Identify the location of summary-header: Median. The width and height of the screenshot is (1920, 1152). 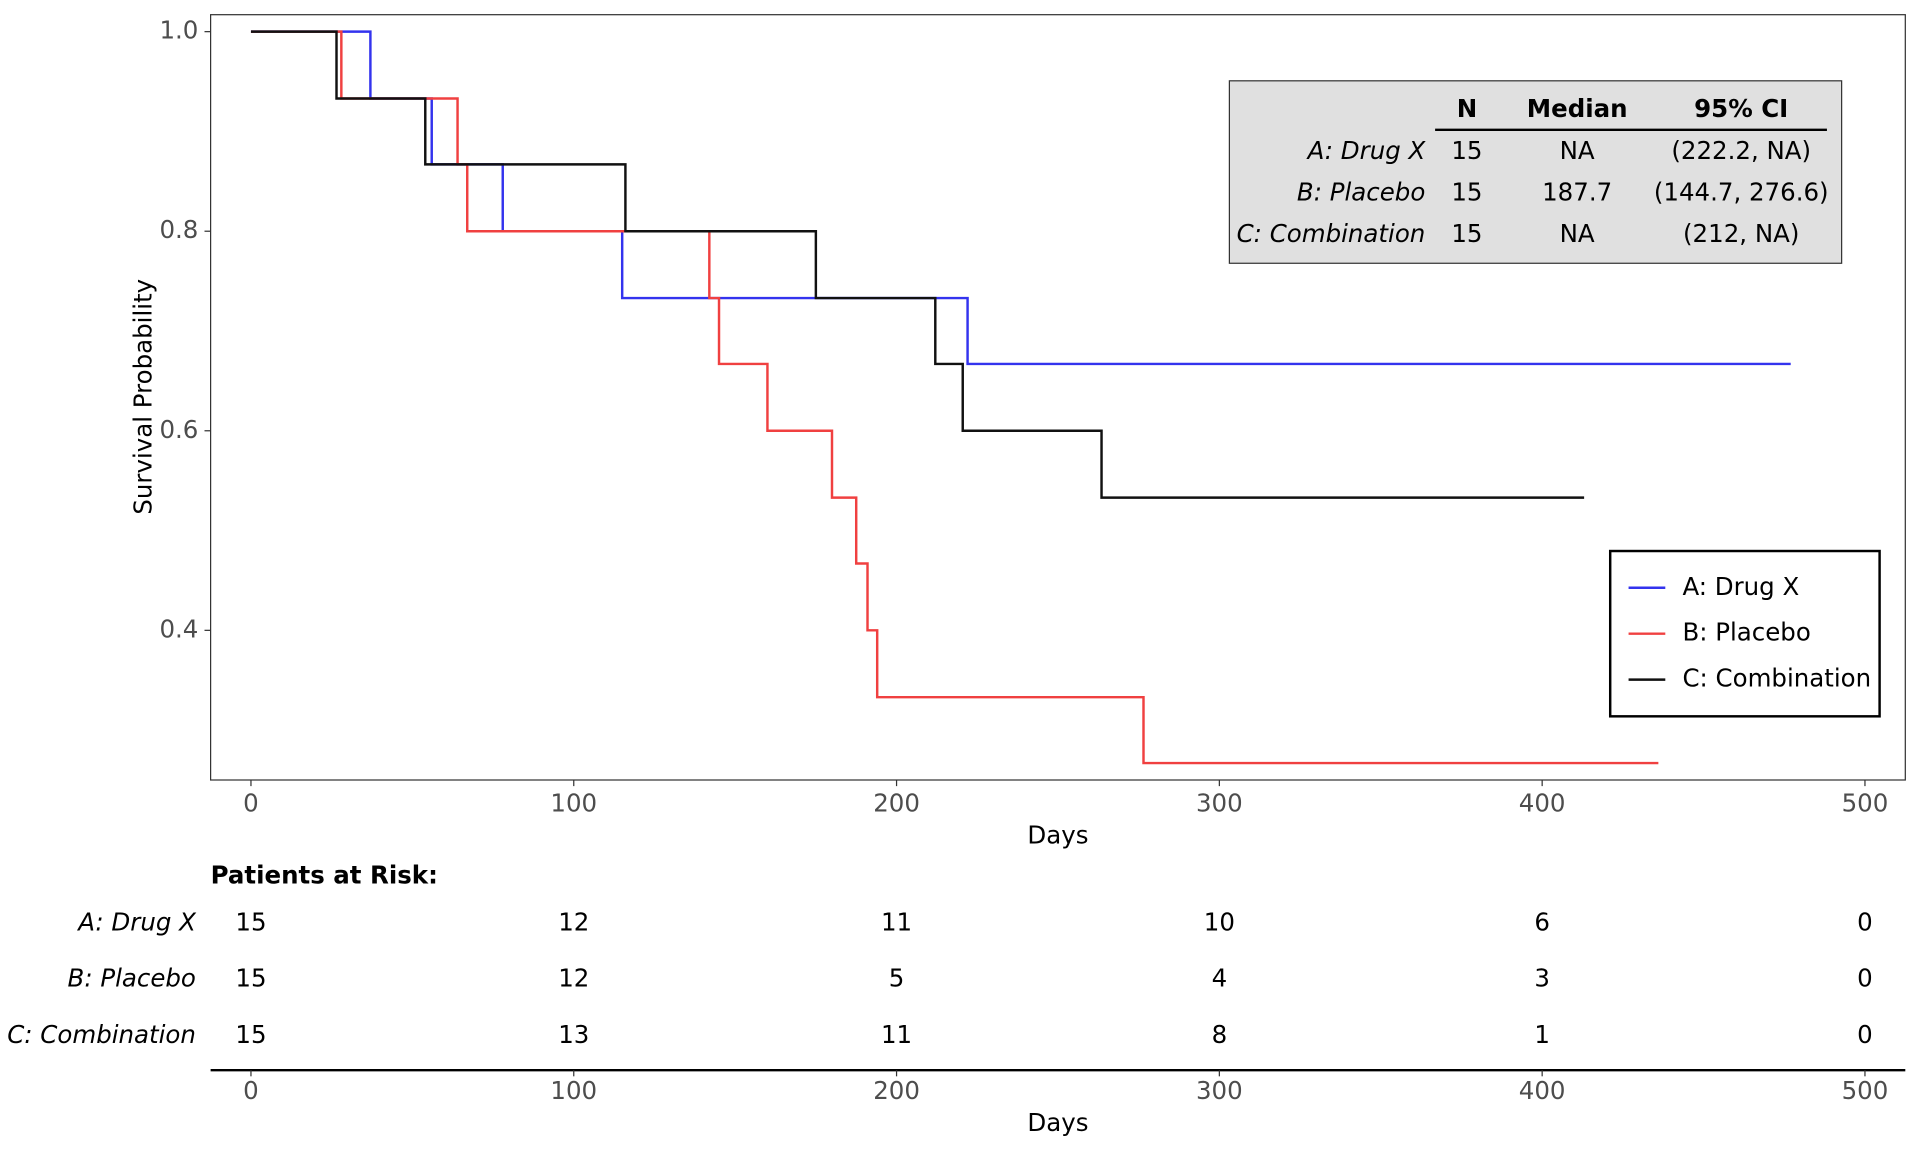
(1577, 108).